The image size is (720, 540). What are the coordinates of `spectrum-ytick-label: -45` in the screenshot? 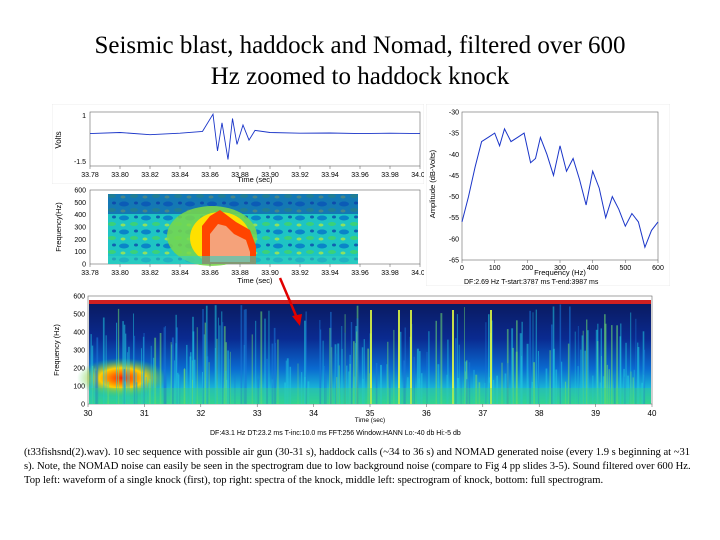 It's located at (454, 176).